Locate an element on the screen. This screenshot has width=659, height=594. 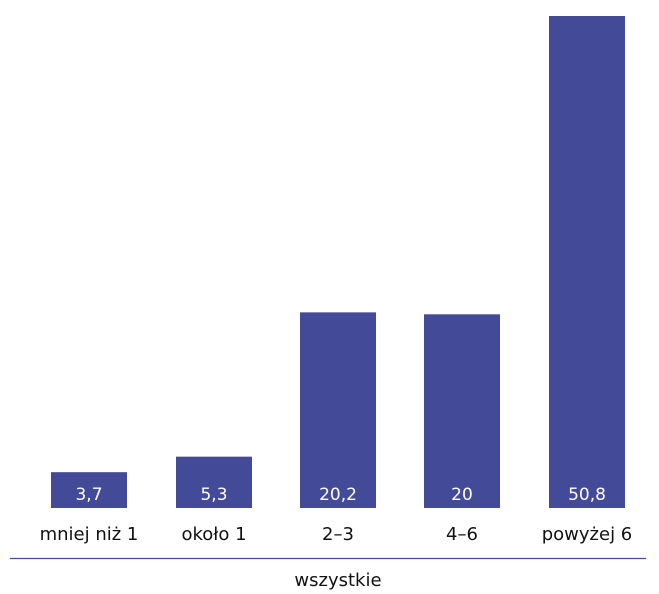
category-label-3: 2–3 is located at coordinates (338, 534).